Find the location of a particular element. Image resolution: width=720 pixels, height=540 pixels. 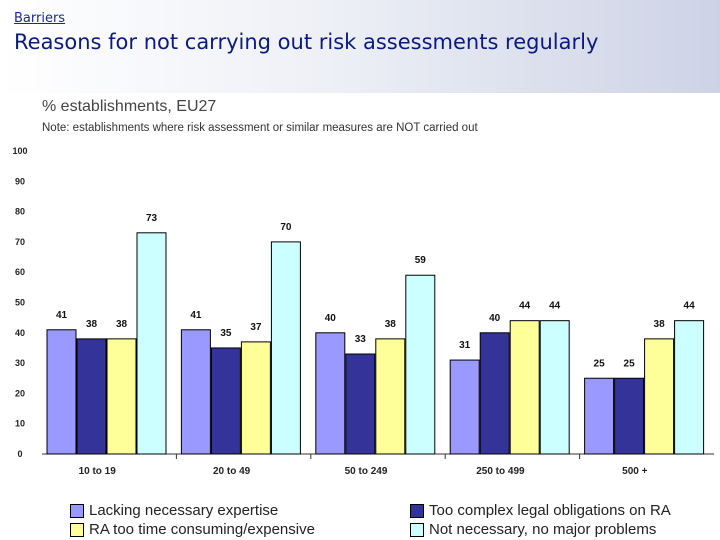

data-label: 35 is located at coordinates (226, 333).